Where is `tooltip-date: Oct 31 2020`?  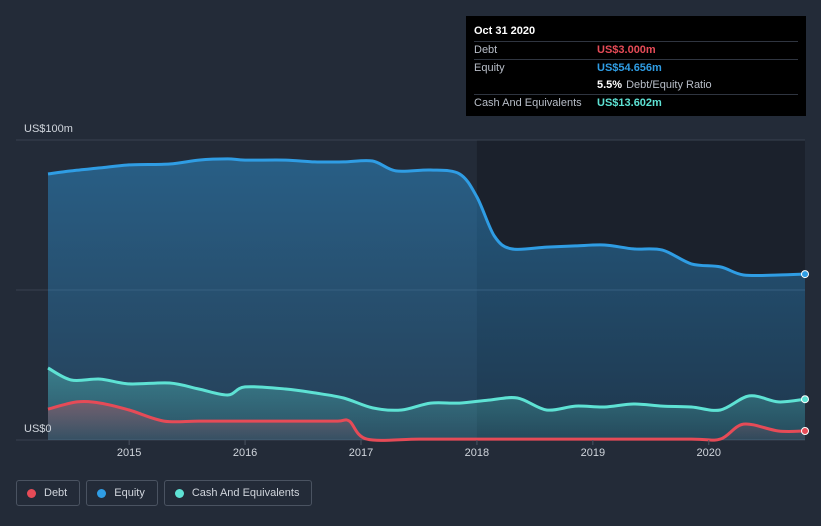 tooltip-date: Oct 31 2020 is located at coordinates (505, 31).